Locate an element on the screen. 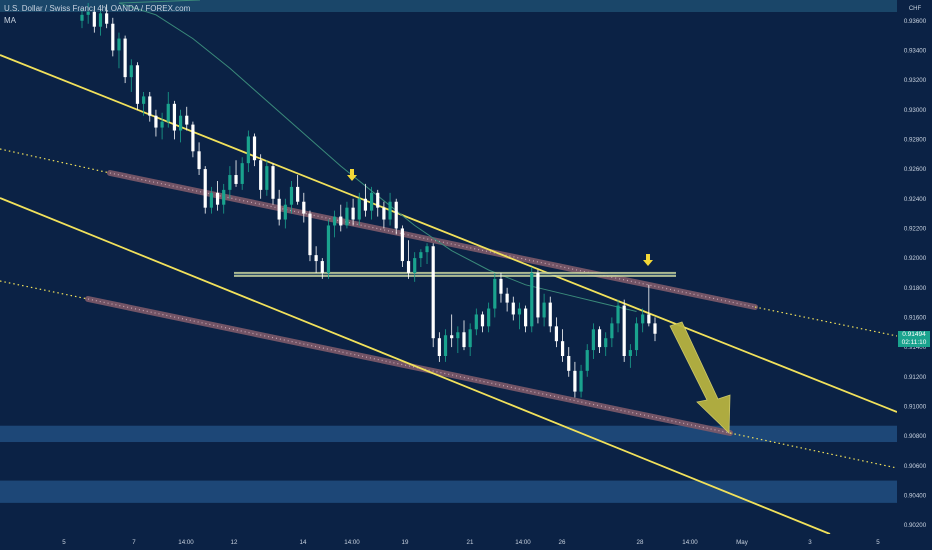 This screenshot has height=550, width=932. y-tick-label: 0.93000 is located at coordinates (915, 110).